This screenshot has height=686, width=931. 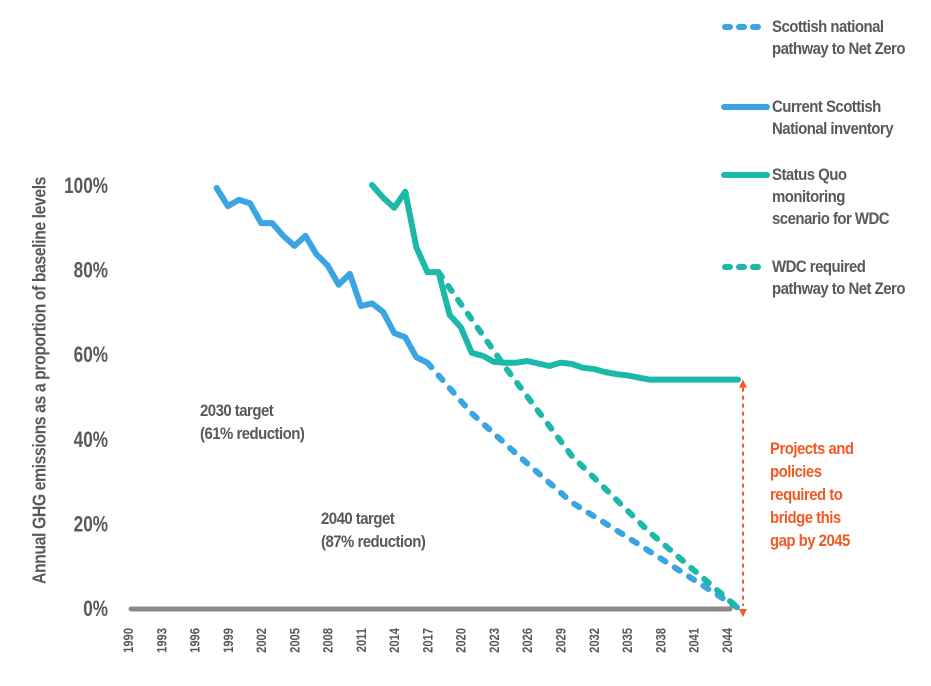 I want to click on x-tick-label: 1996, so click(x=194, y=640).